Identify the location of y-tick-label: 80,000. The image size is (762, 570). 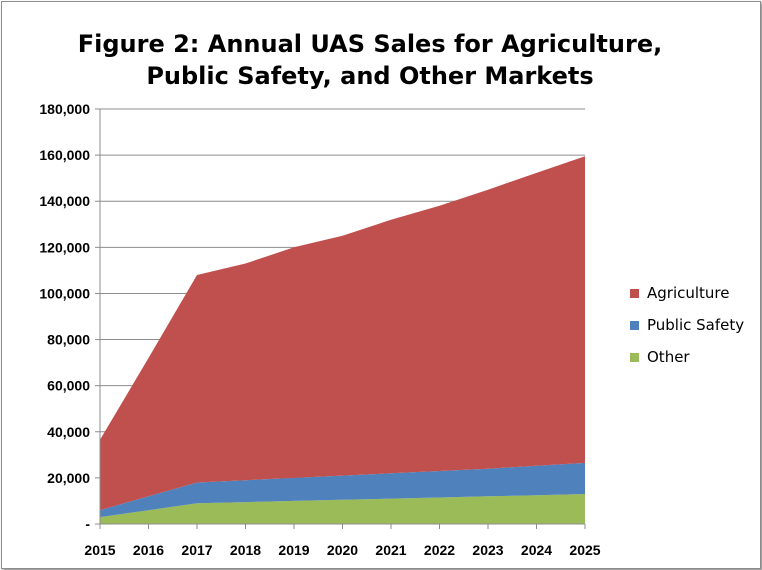
(68, 340).